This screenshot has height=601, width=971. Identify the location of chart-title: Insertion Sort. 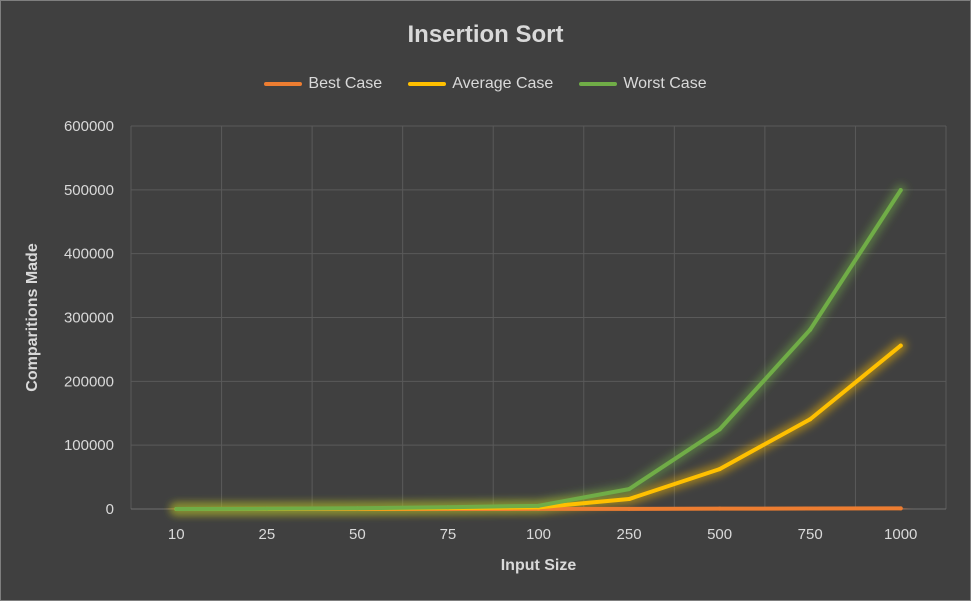
(485, 34).